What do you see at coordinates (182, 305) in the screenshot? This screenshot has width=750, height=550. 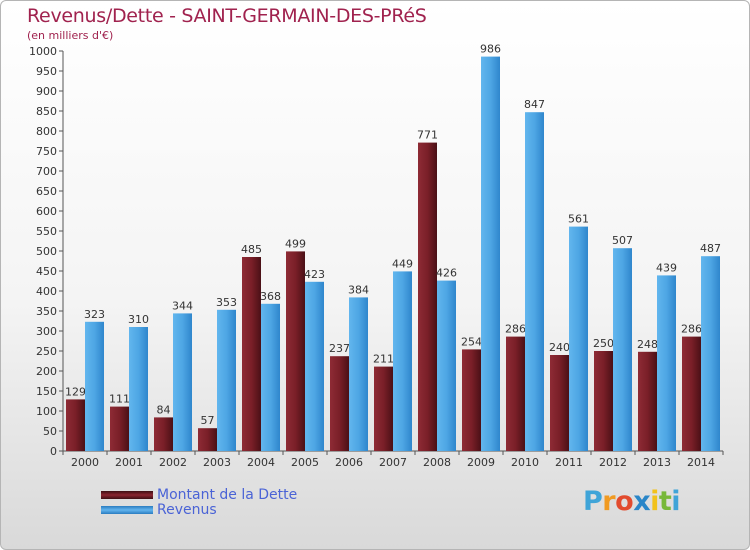 I see `data-label-revenus: 344` at bounding box center [182, 305].